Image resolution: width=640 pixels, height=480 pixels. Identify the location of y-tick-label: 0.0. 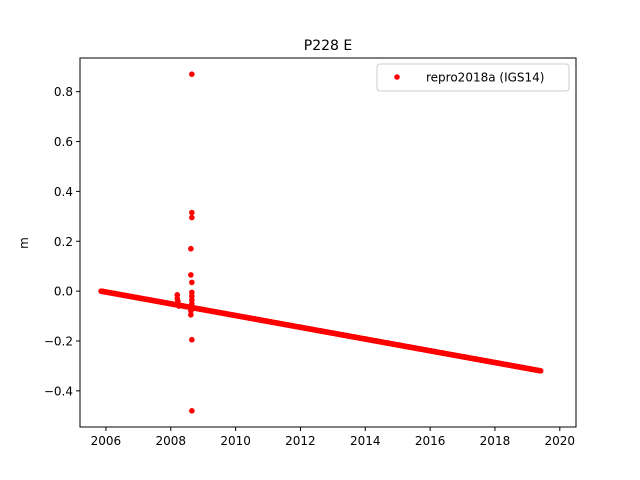
(63, 292).